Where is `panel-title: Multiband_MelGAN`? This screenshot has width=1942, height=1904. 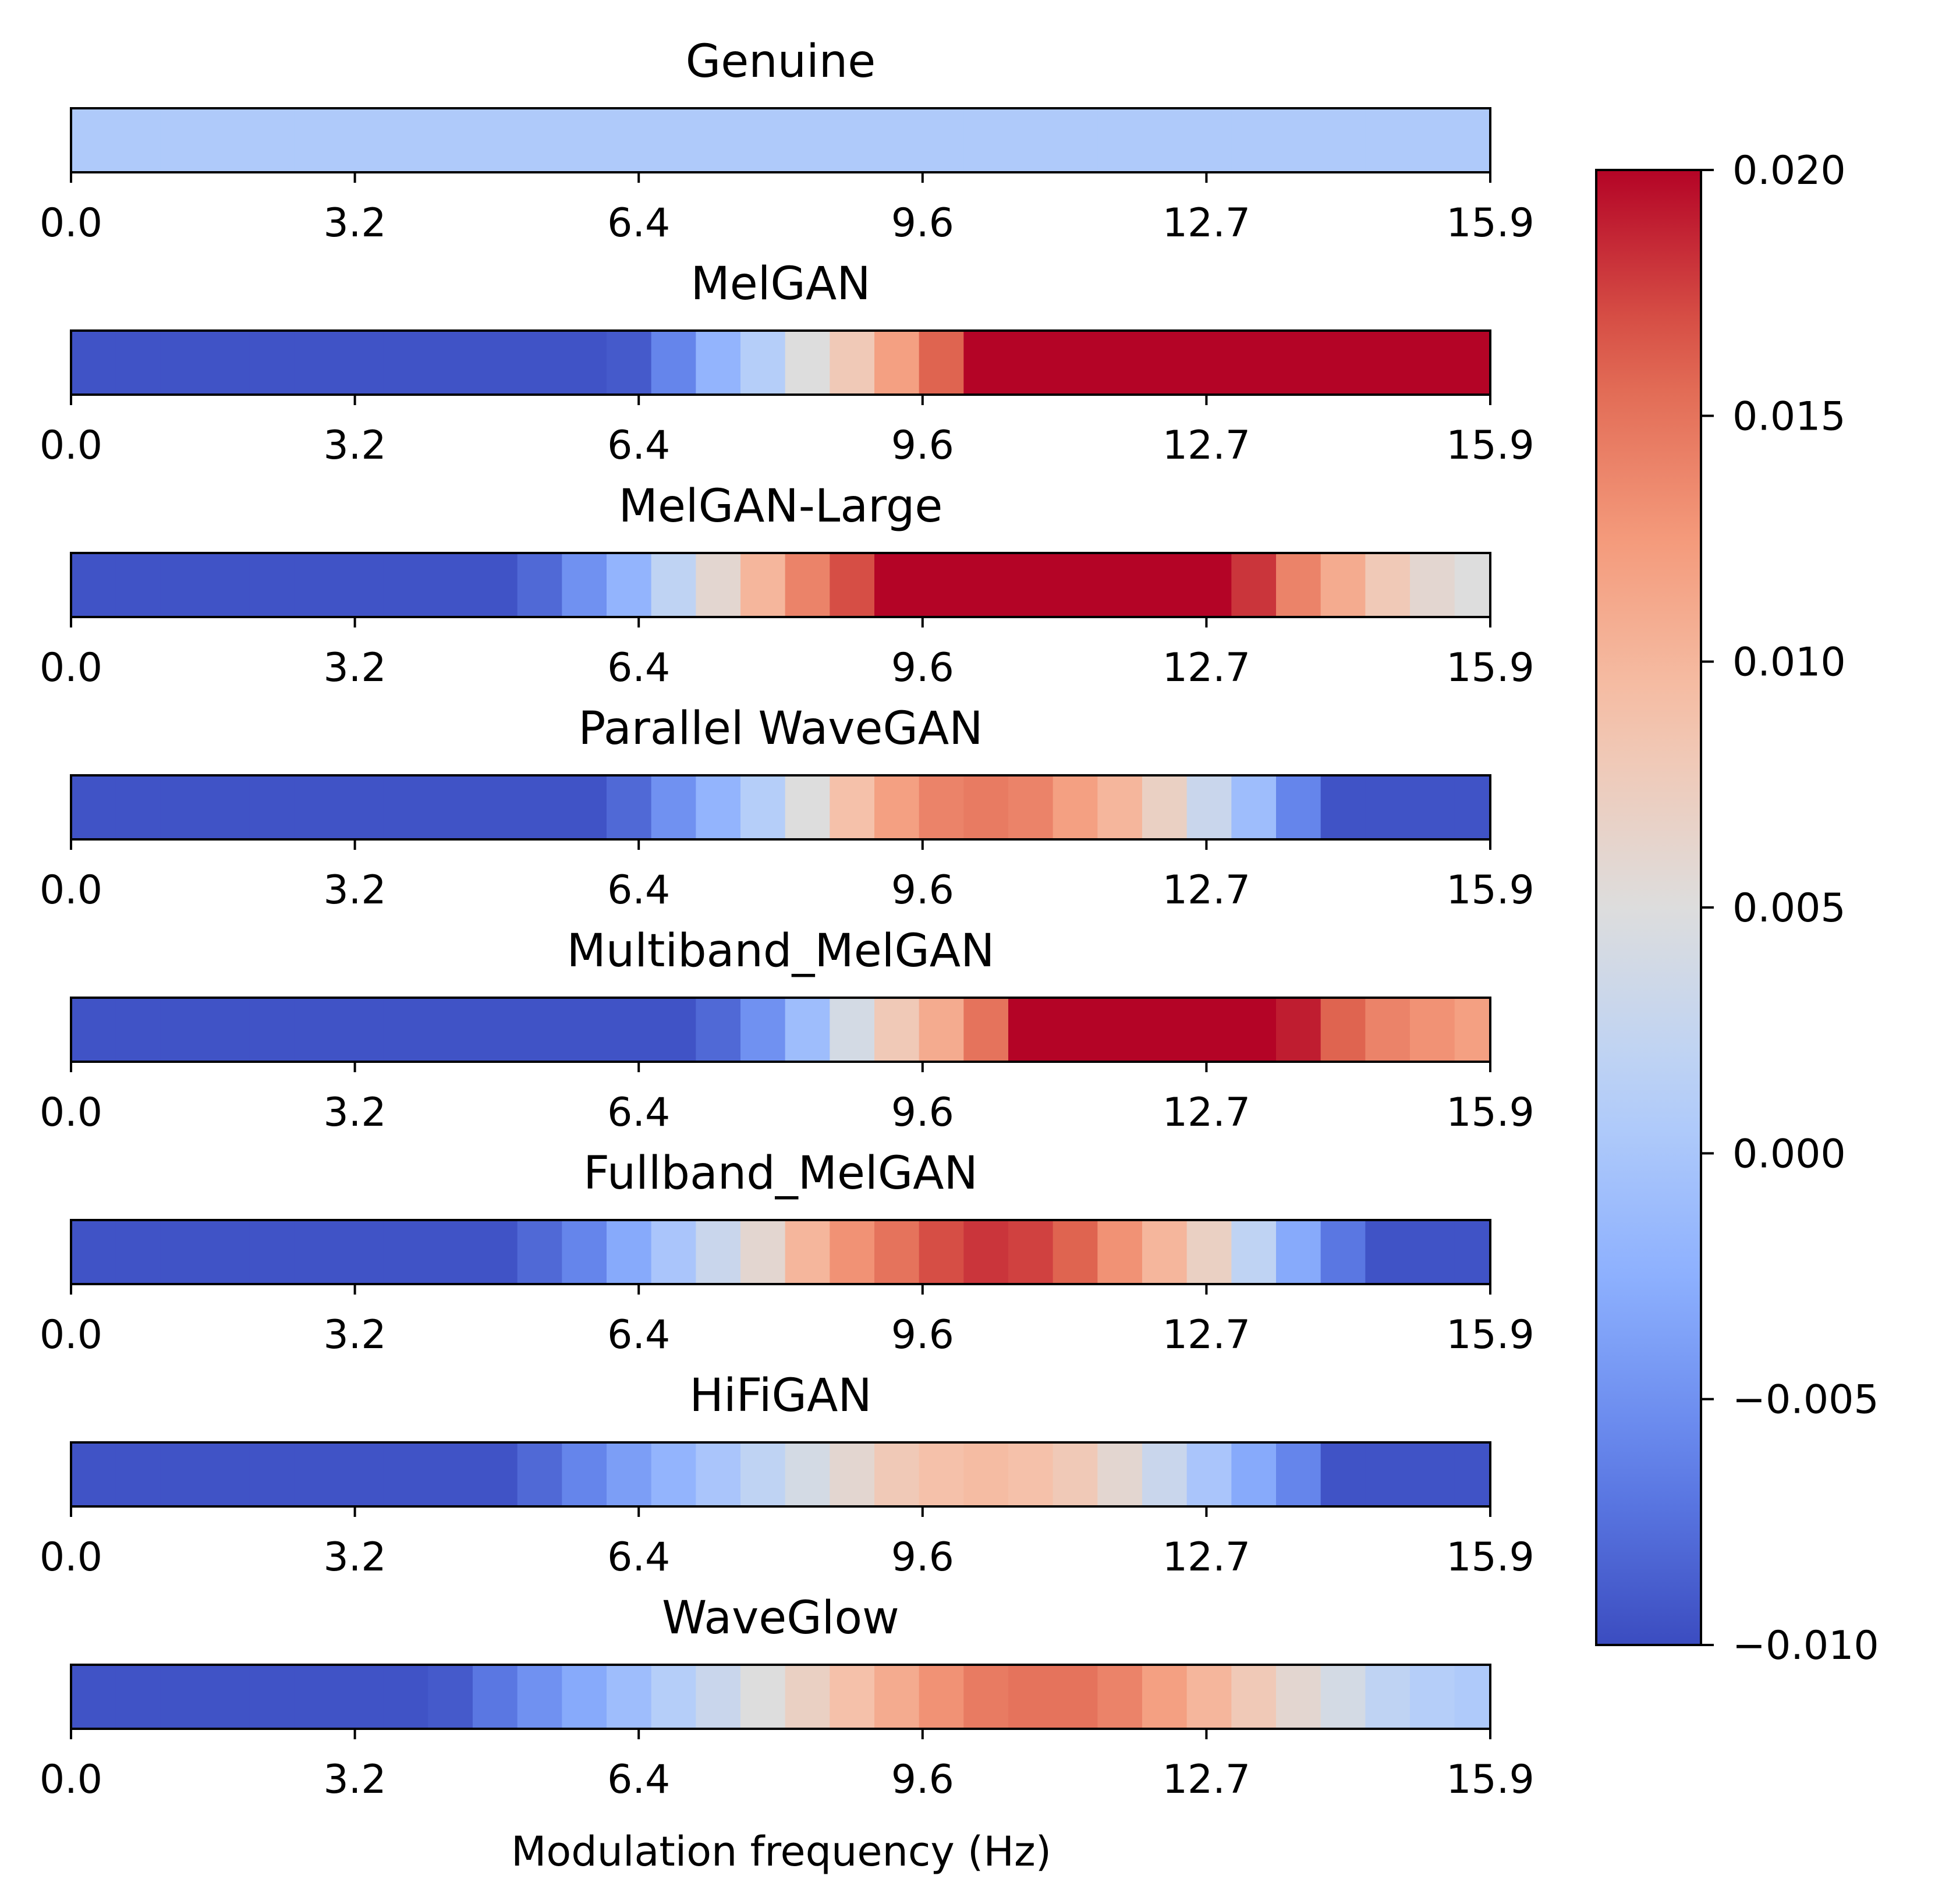 panel-title: Multiband_MelGAN is located at coordinates (780, 951).